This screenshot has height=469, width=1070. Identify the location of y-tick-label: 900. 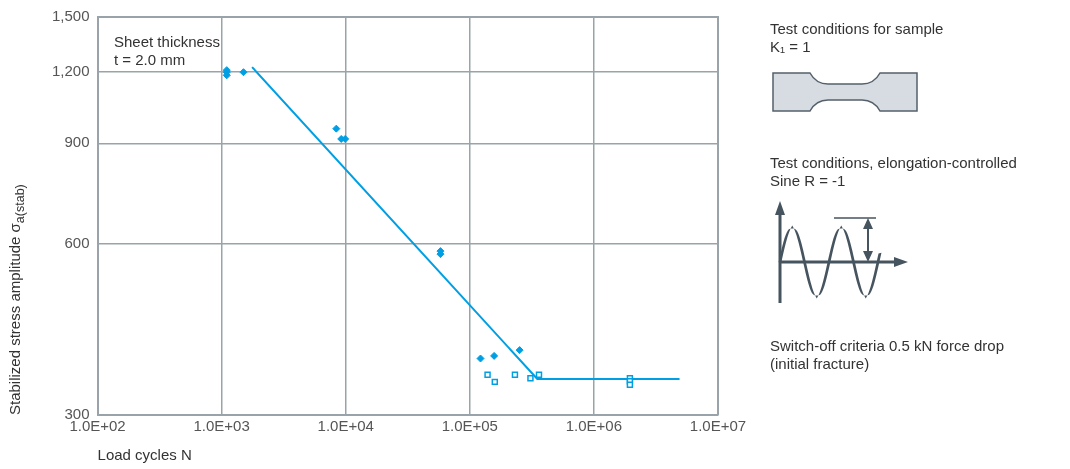
(77, 142).